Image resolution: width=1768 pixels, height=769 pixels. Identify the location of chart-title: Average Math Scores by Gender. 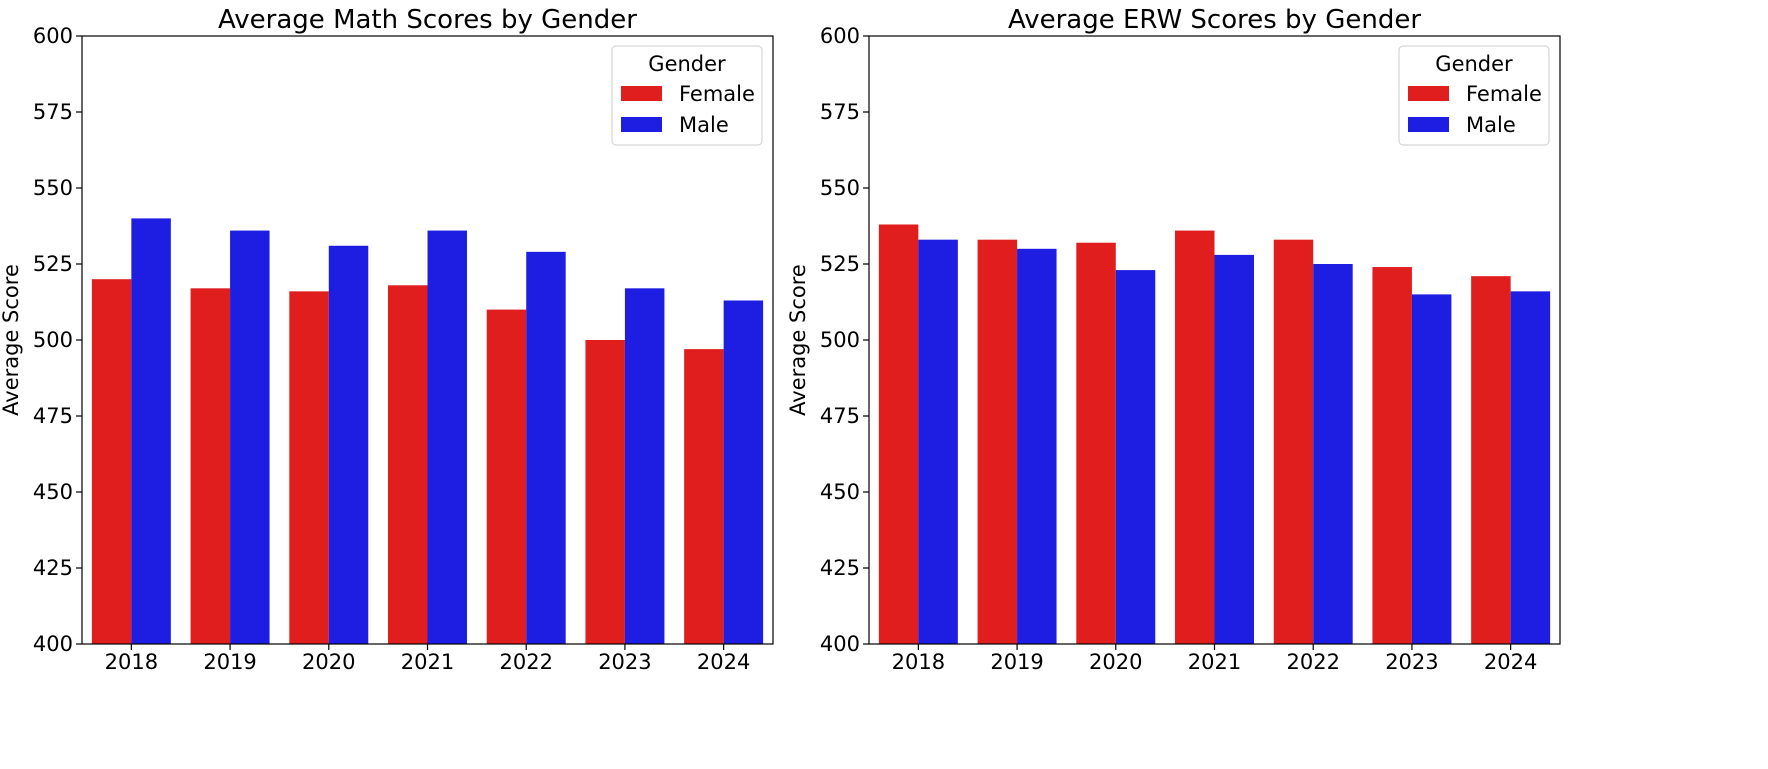
(427, 20).